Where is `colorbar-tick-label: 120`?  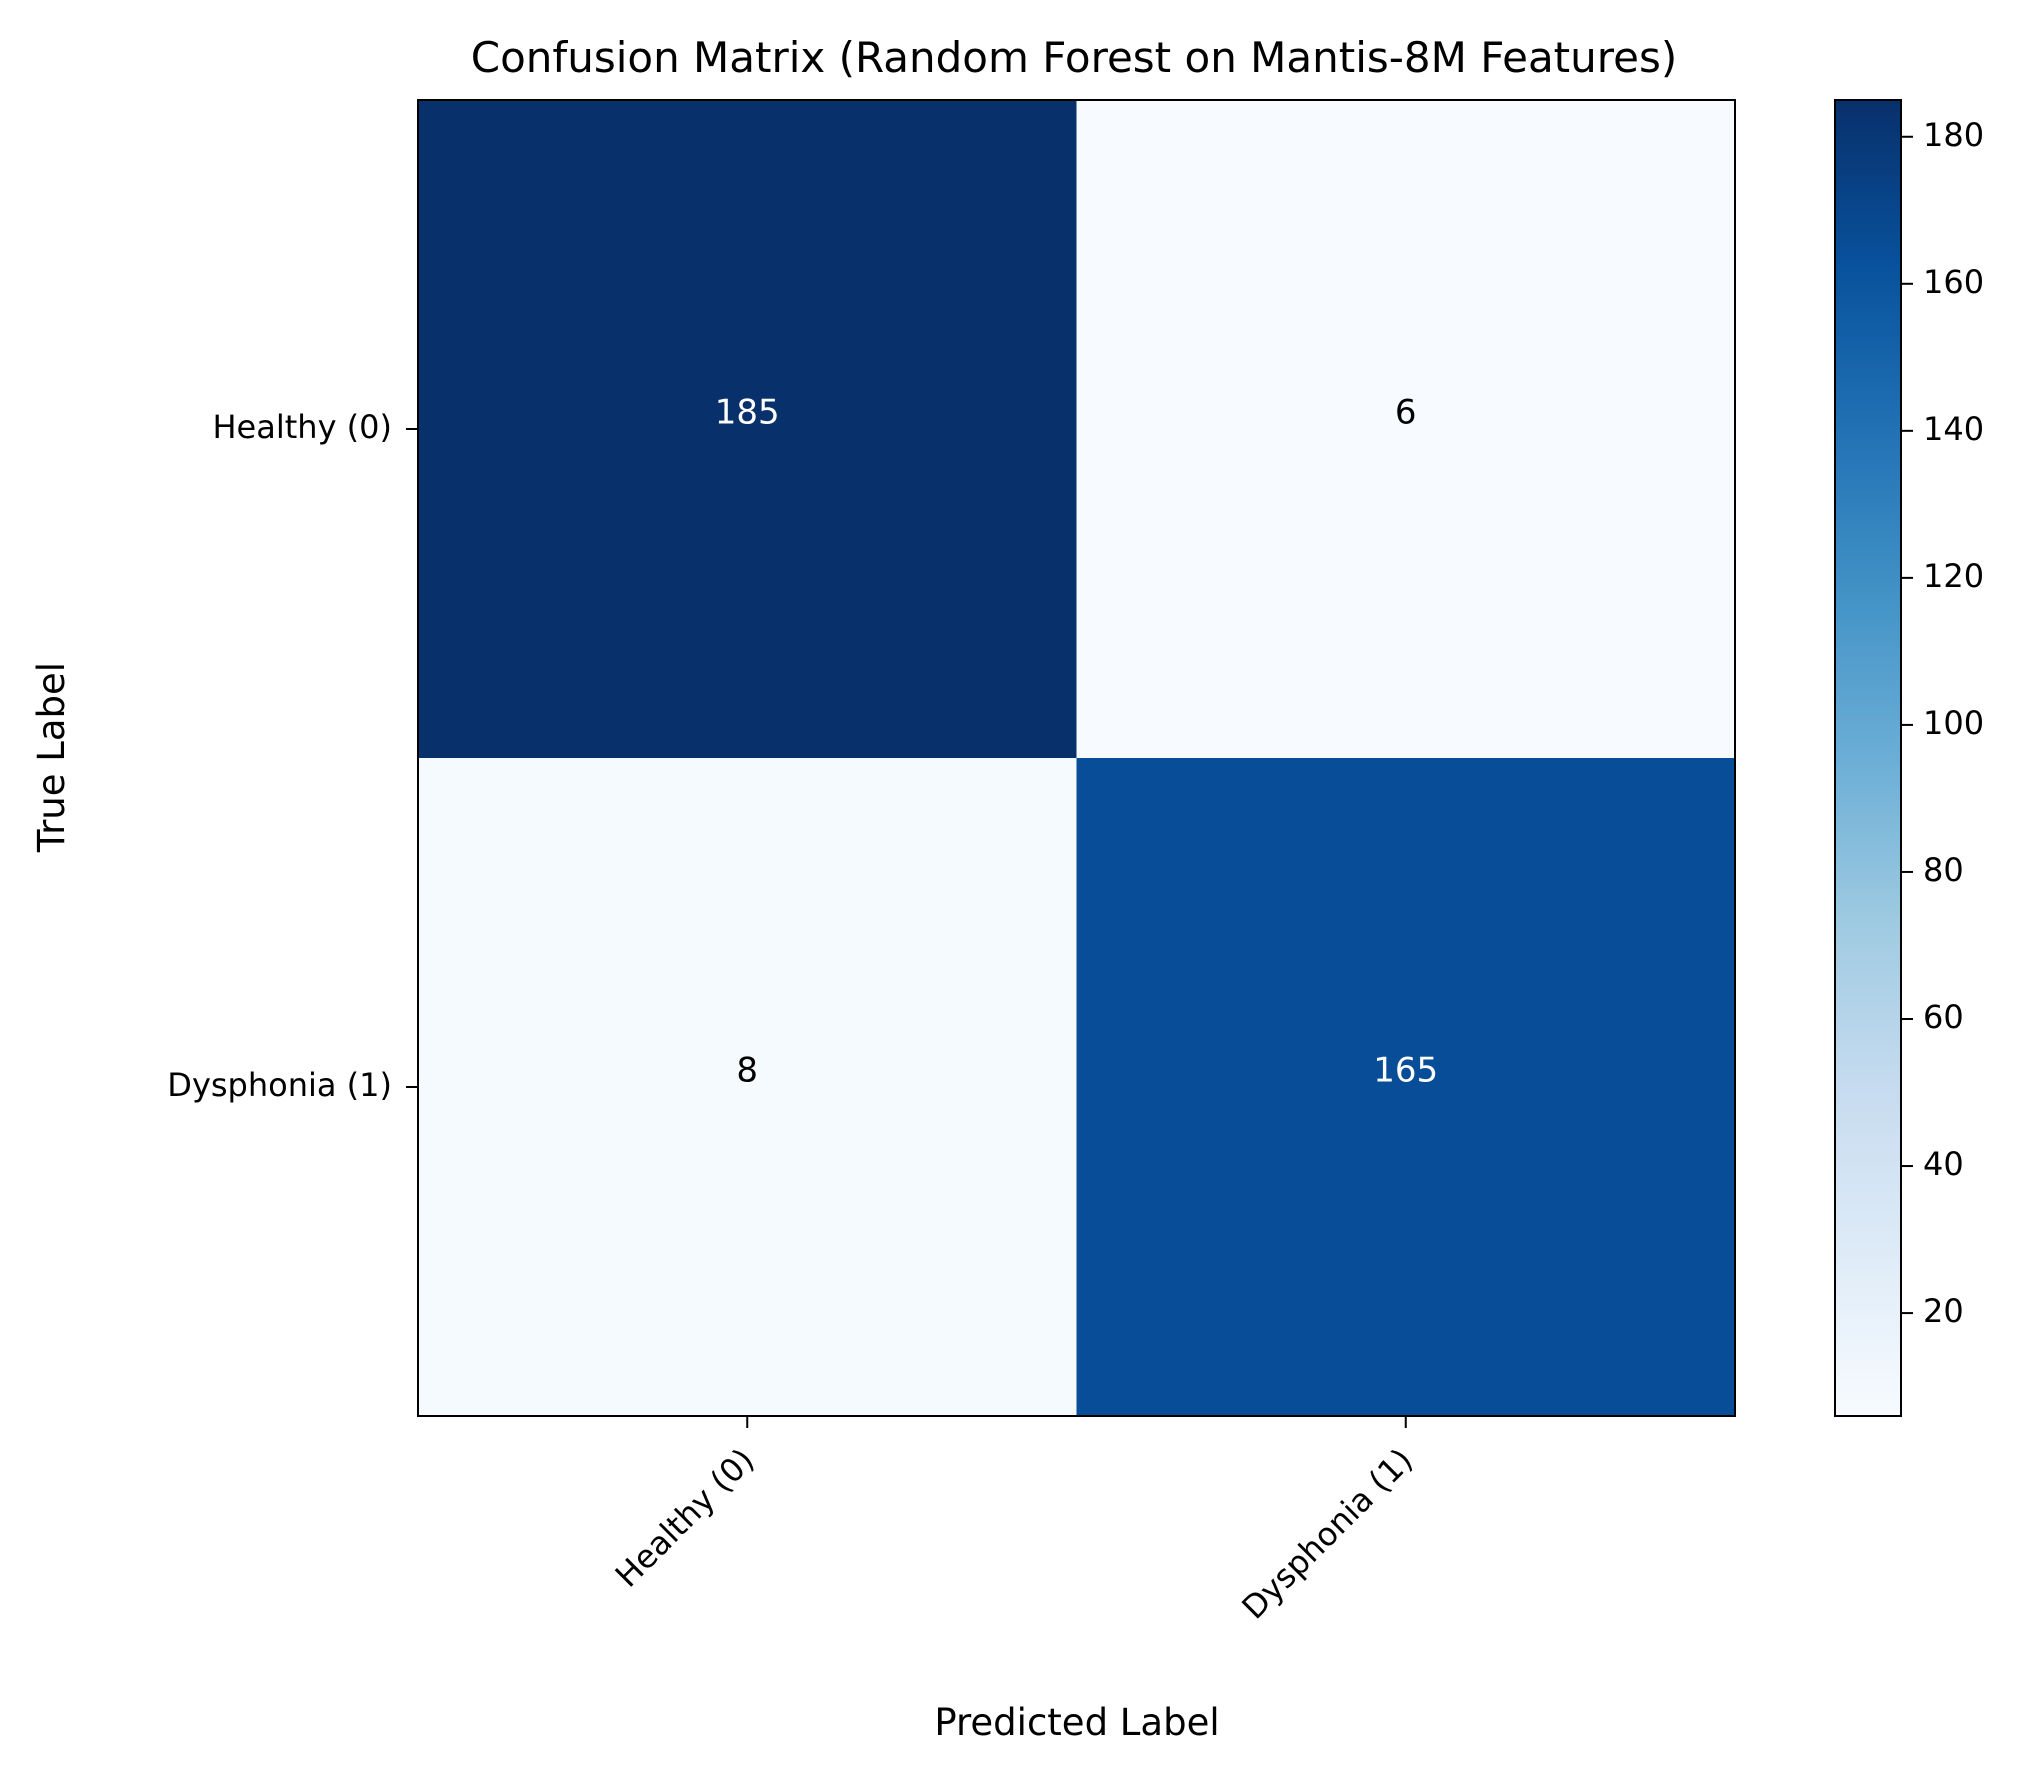
colorbar-tick-label: 120 is located at coordinates (1953, 576).